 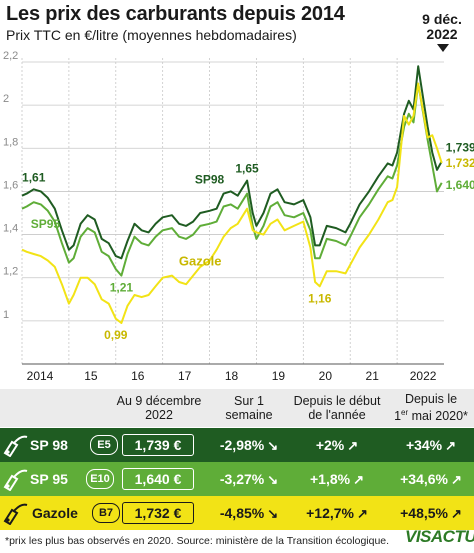 What do you see at coordinates (460, 185) in the screenshot?
I see `data-label: 1,640` at bounding box center [460, 185].